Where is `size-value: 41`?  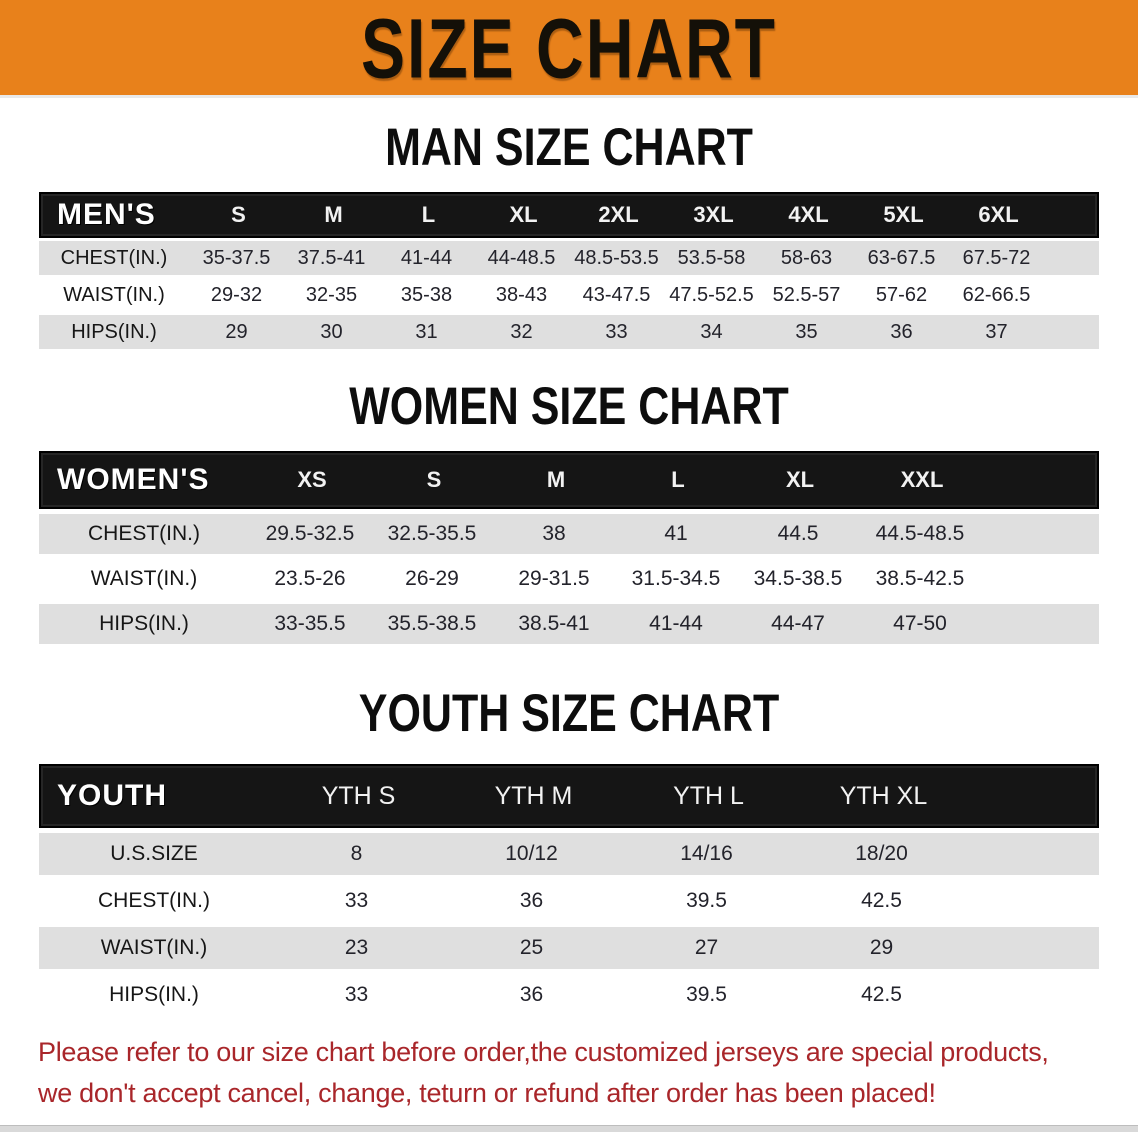
size-value: 41 is located at coordinates (676, 533).